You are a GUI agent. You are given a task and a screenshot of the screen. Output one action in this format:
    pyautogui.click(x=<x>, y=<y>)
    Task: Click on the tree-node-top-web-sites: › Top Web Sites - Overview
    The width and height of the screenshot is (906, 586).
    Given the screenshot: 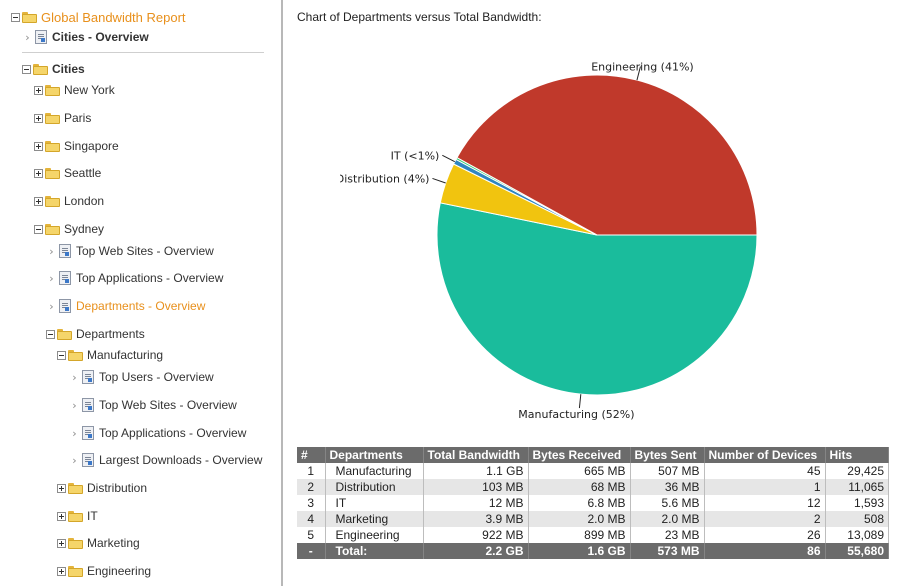 What is the action you would take?
    pyautogui.click(x=130, y=251)
    